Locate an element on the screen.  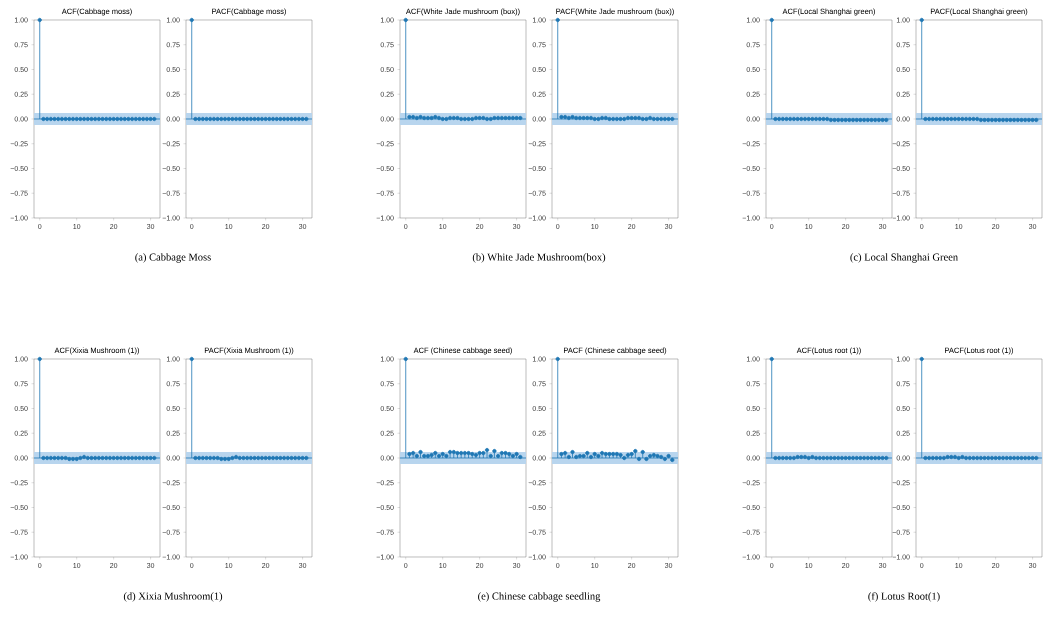
text: (a) Cabbage Moss is located at coordinates (173, 258).